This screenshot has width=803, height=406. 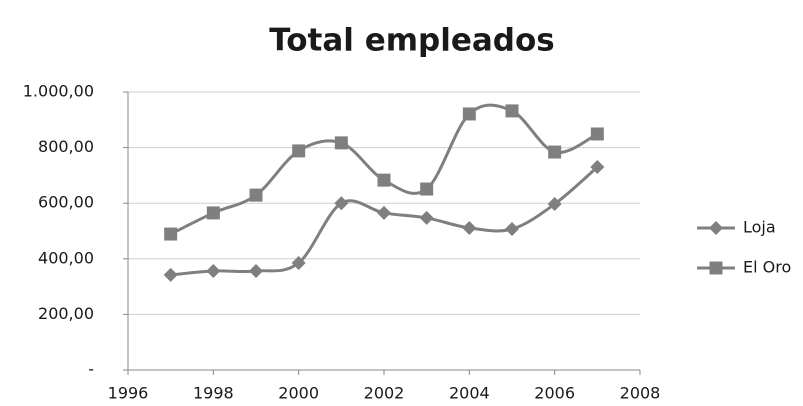 I want to click on x-tick-label: 2000, so click(x=298, y=393).